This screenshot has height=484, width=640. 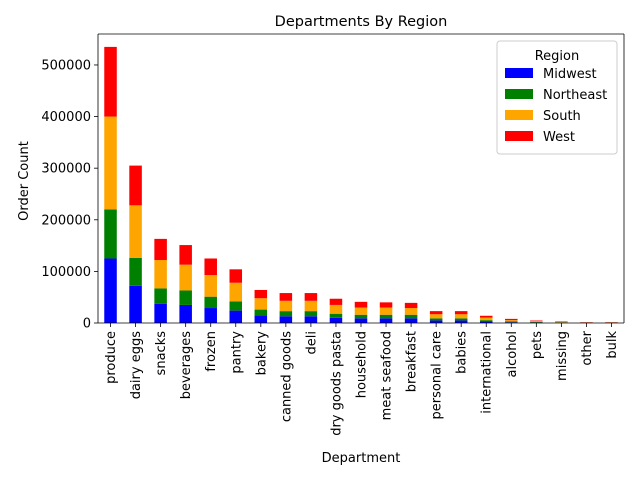 I want to click on y-tick-label-1: 100000, so click(x=66, y=272).